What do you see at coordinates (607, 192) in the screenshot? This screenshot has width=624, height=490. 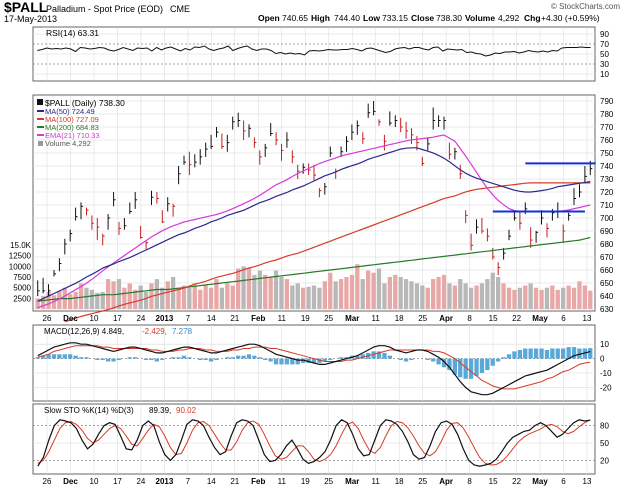 I see `price-tick-label: 720` at bounding box center [607, 192].